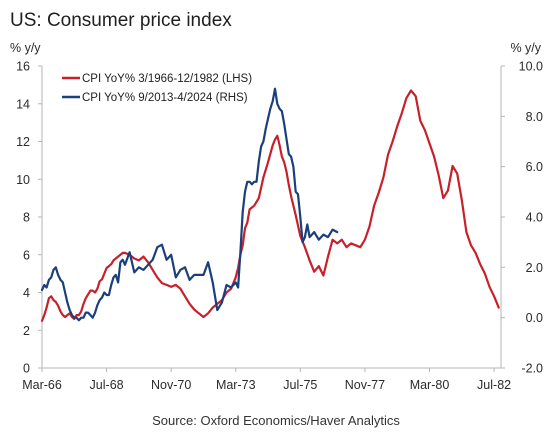 The height and width of the screenshot is (441, 551). I want to click on x-tick-label: Jul-82, so click(494, 385).